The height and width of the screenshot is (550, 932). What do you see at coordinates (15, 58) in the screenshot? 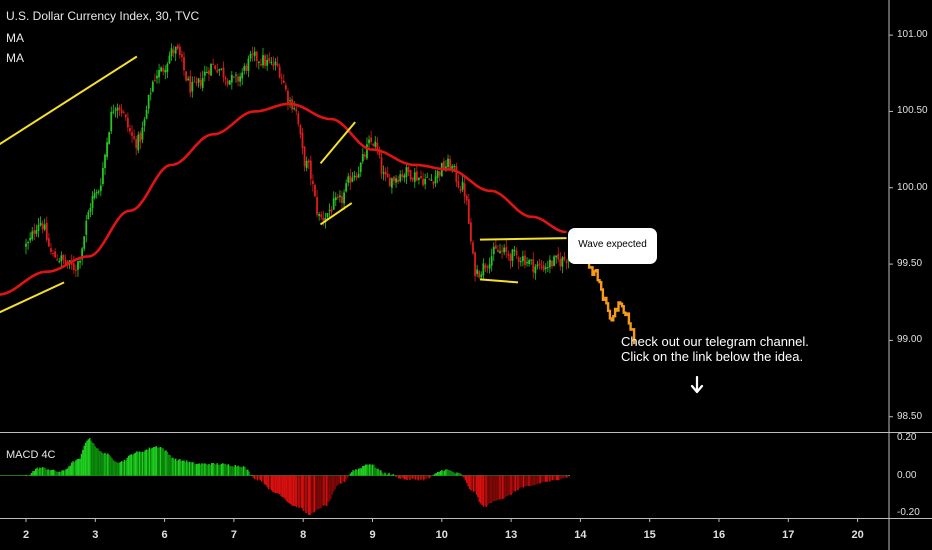
I see `legend-ma-2: MA` at bounding box center [15, 58].